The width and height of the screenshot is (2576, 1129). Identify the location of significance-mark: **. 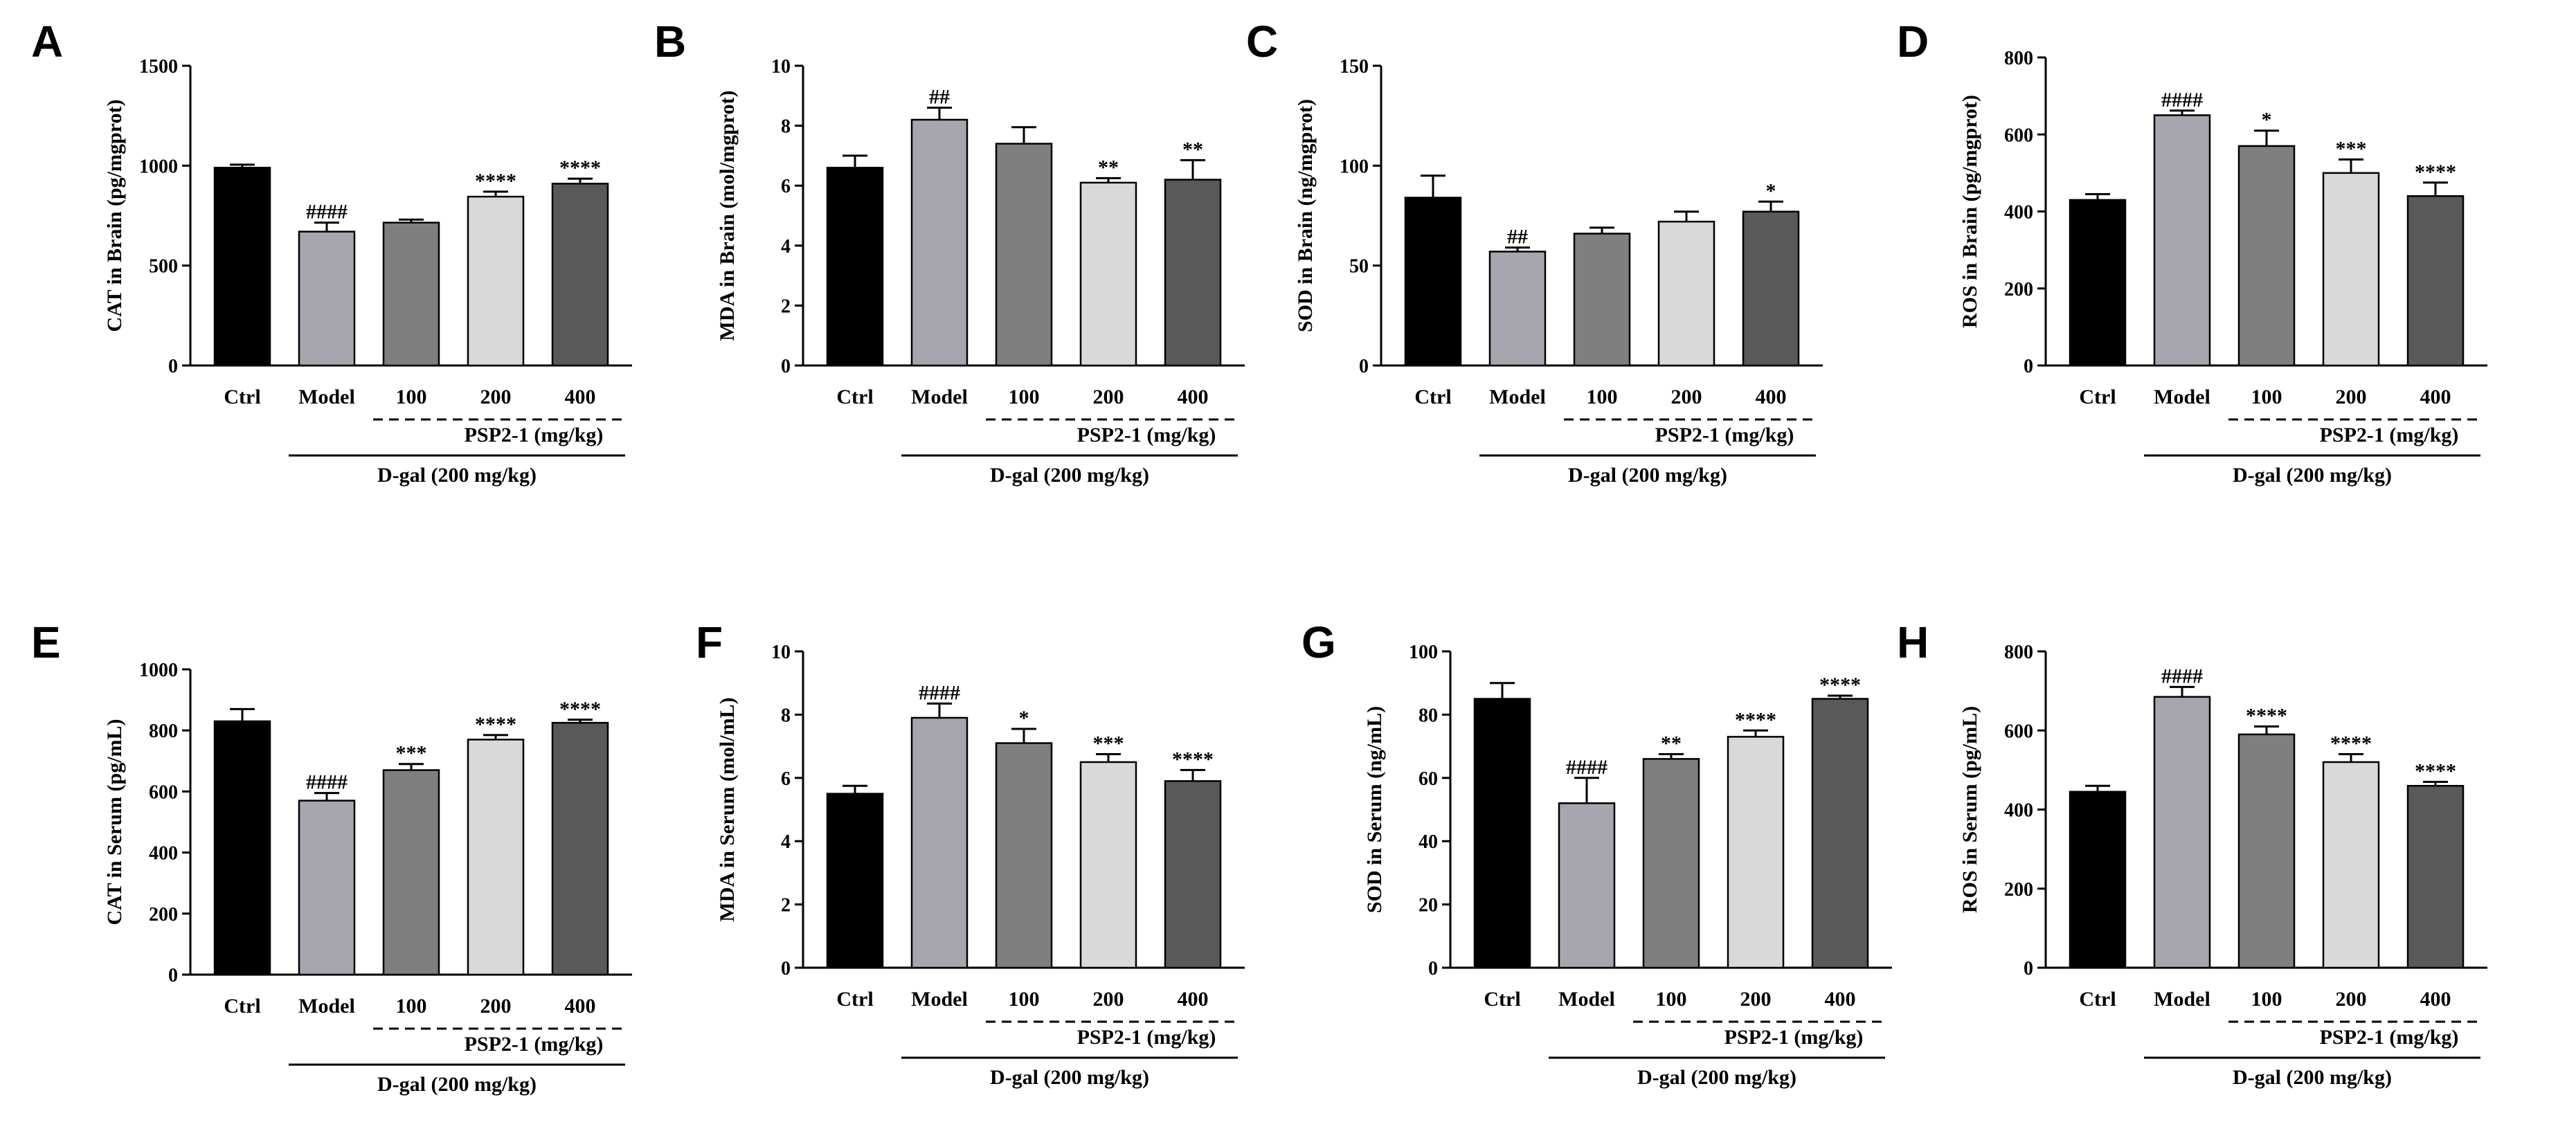
(1671, 744).